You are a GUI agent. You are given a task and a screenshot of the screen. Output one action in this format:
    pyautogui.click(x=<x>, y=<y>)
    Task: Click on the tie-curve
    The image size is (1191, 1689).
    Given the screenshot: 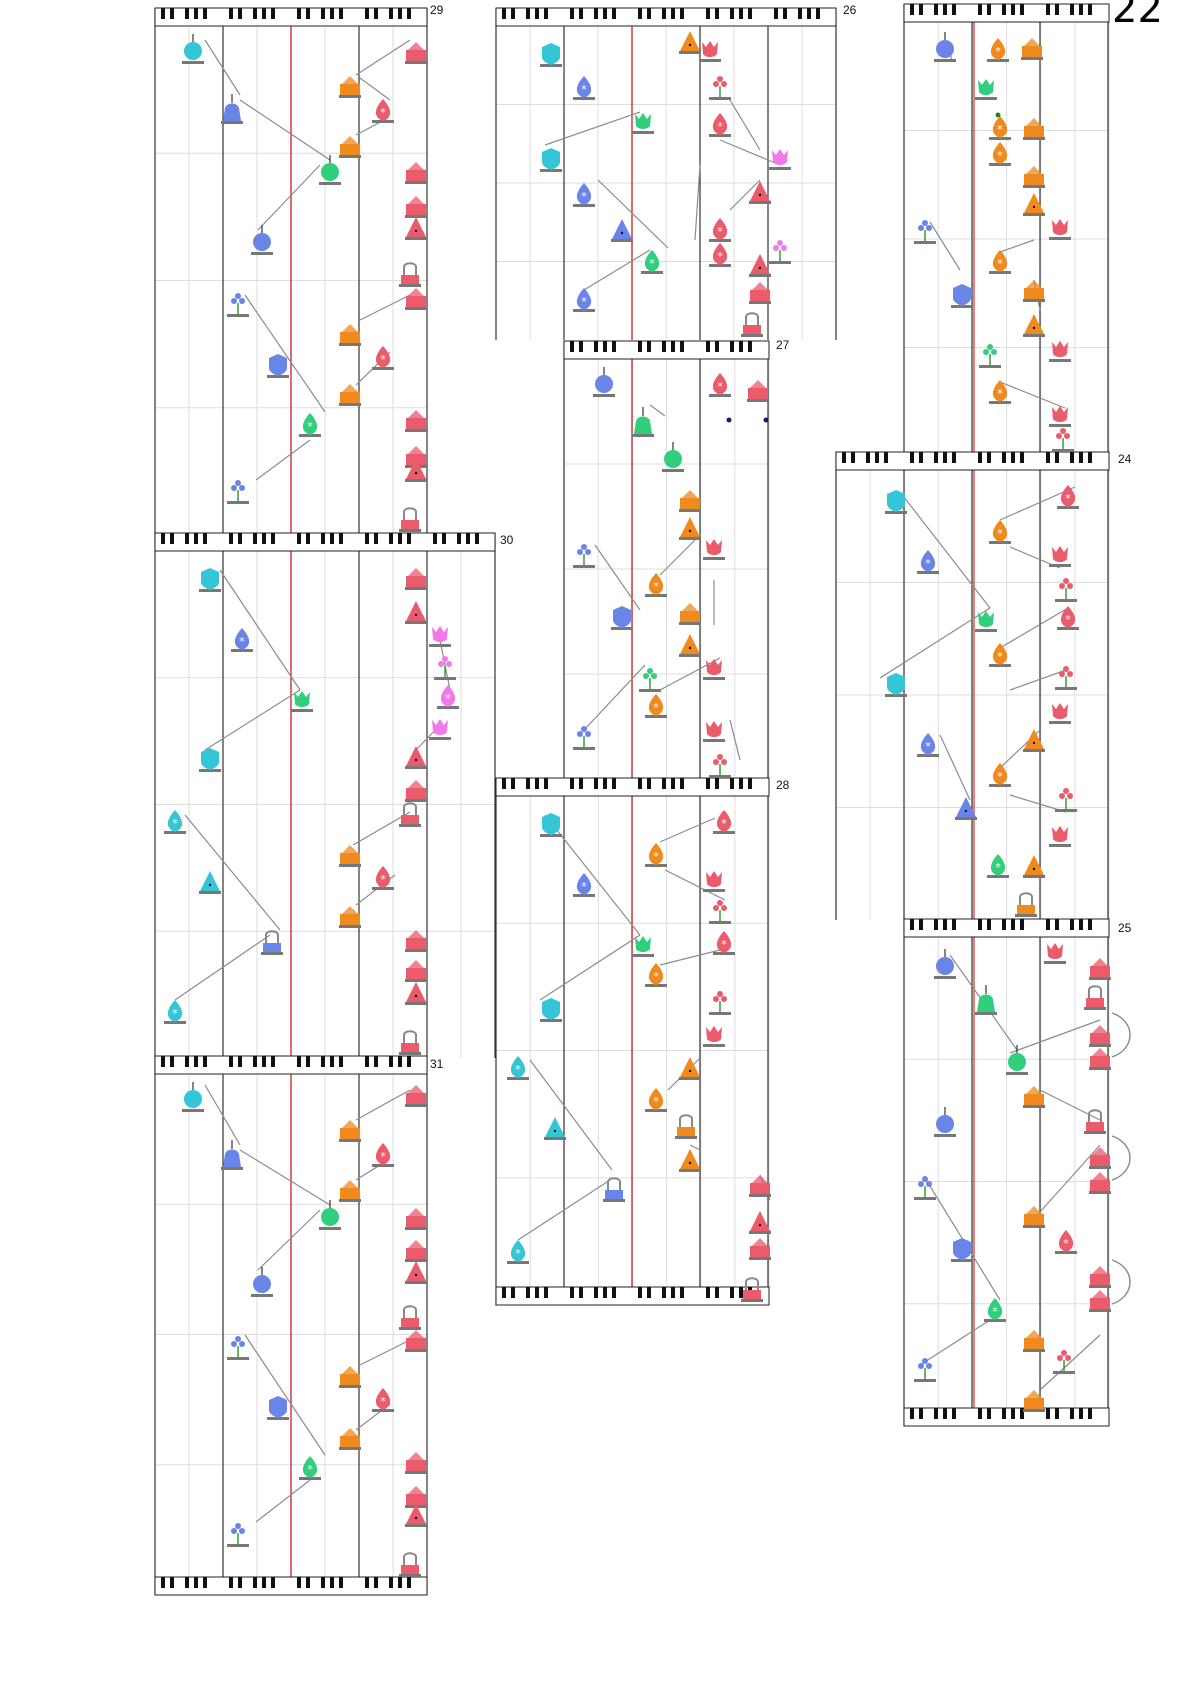 What is the action you would take?
    pyautogui.click(x=1121, y=1158)
    